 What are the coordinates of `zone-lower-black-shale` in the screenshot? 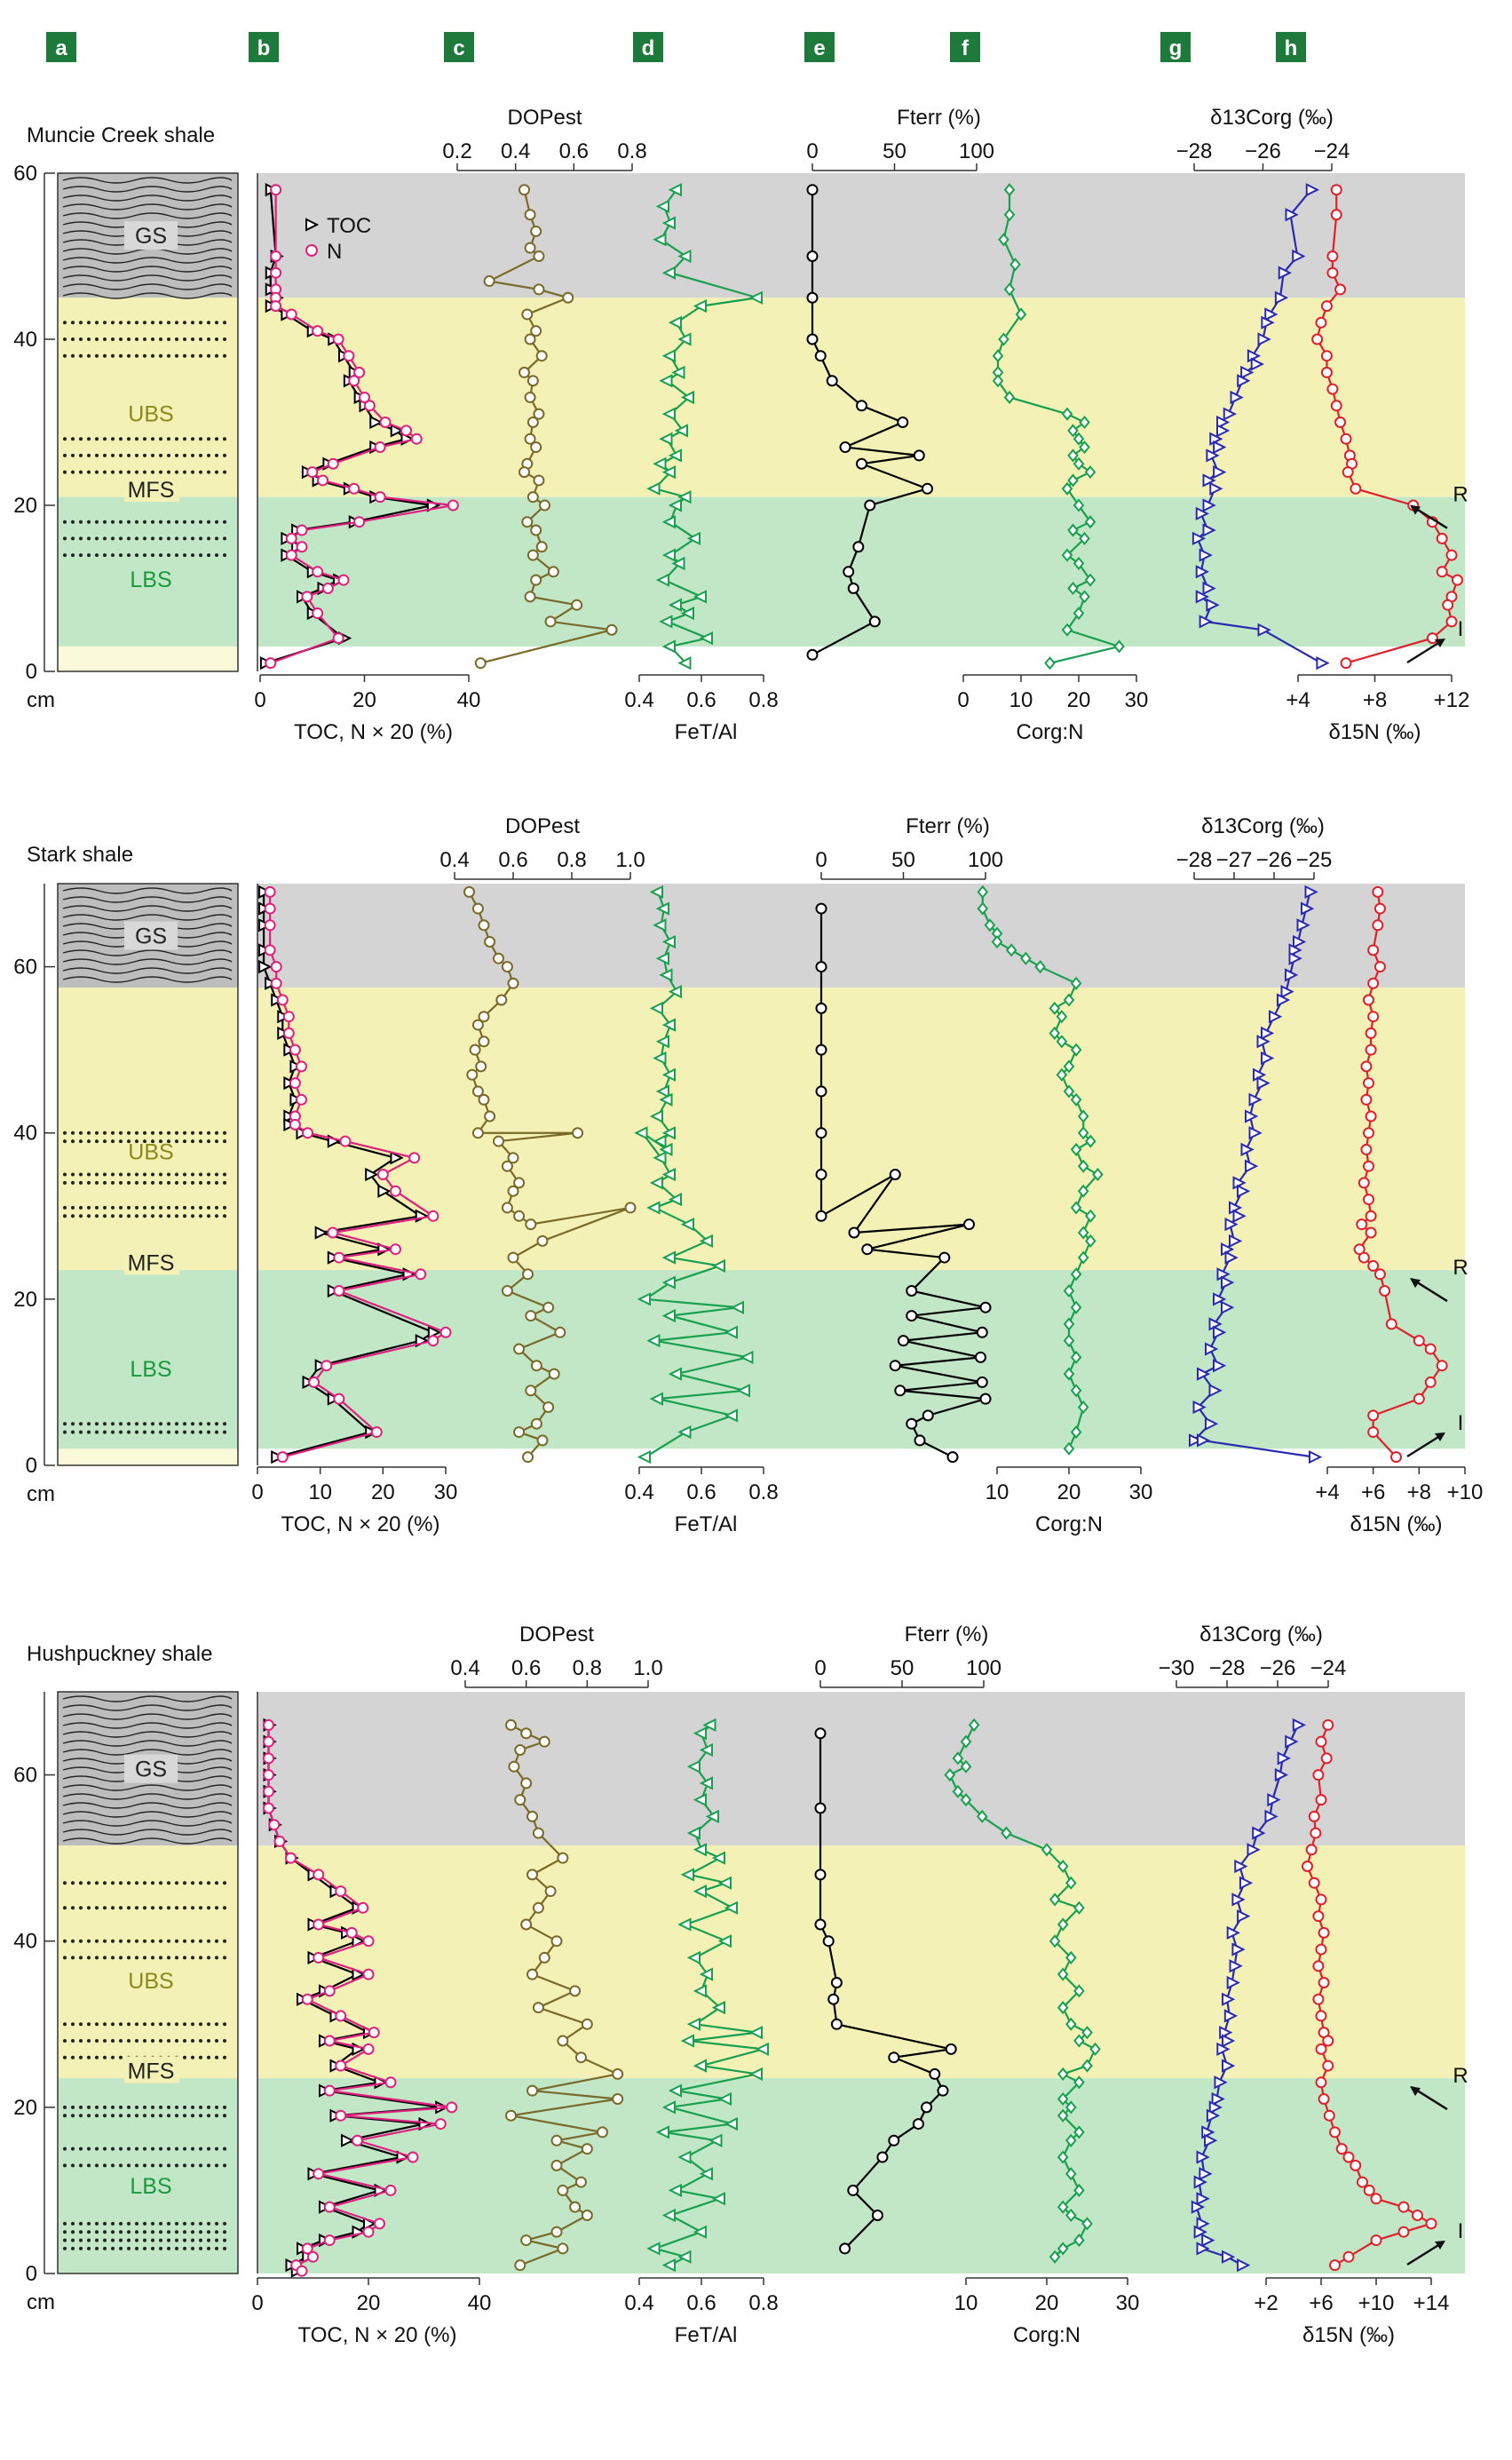 It's located at (861, 2176).